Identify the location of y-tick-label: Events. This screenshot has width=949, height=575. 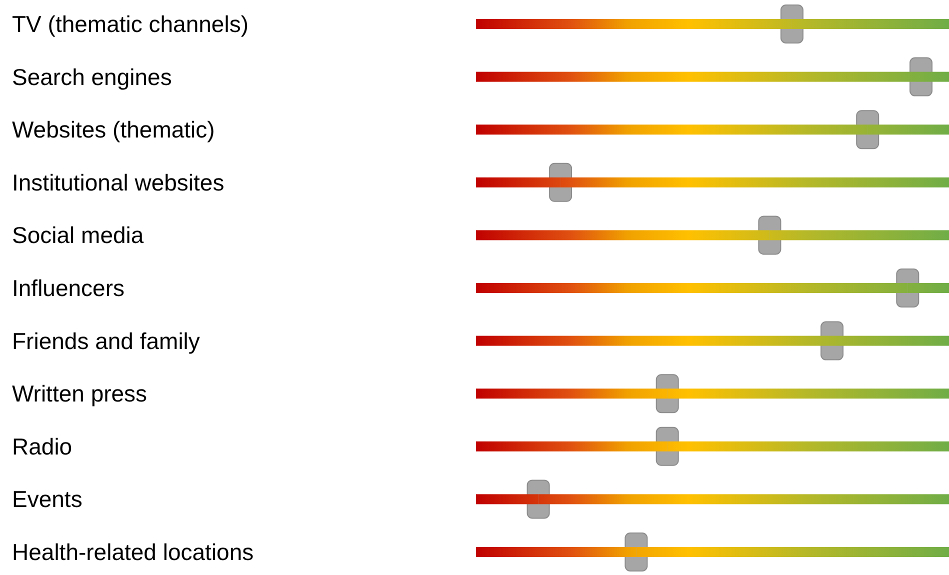
(47, 499).